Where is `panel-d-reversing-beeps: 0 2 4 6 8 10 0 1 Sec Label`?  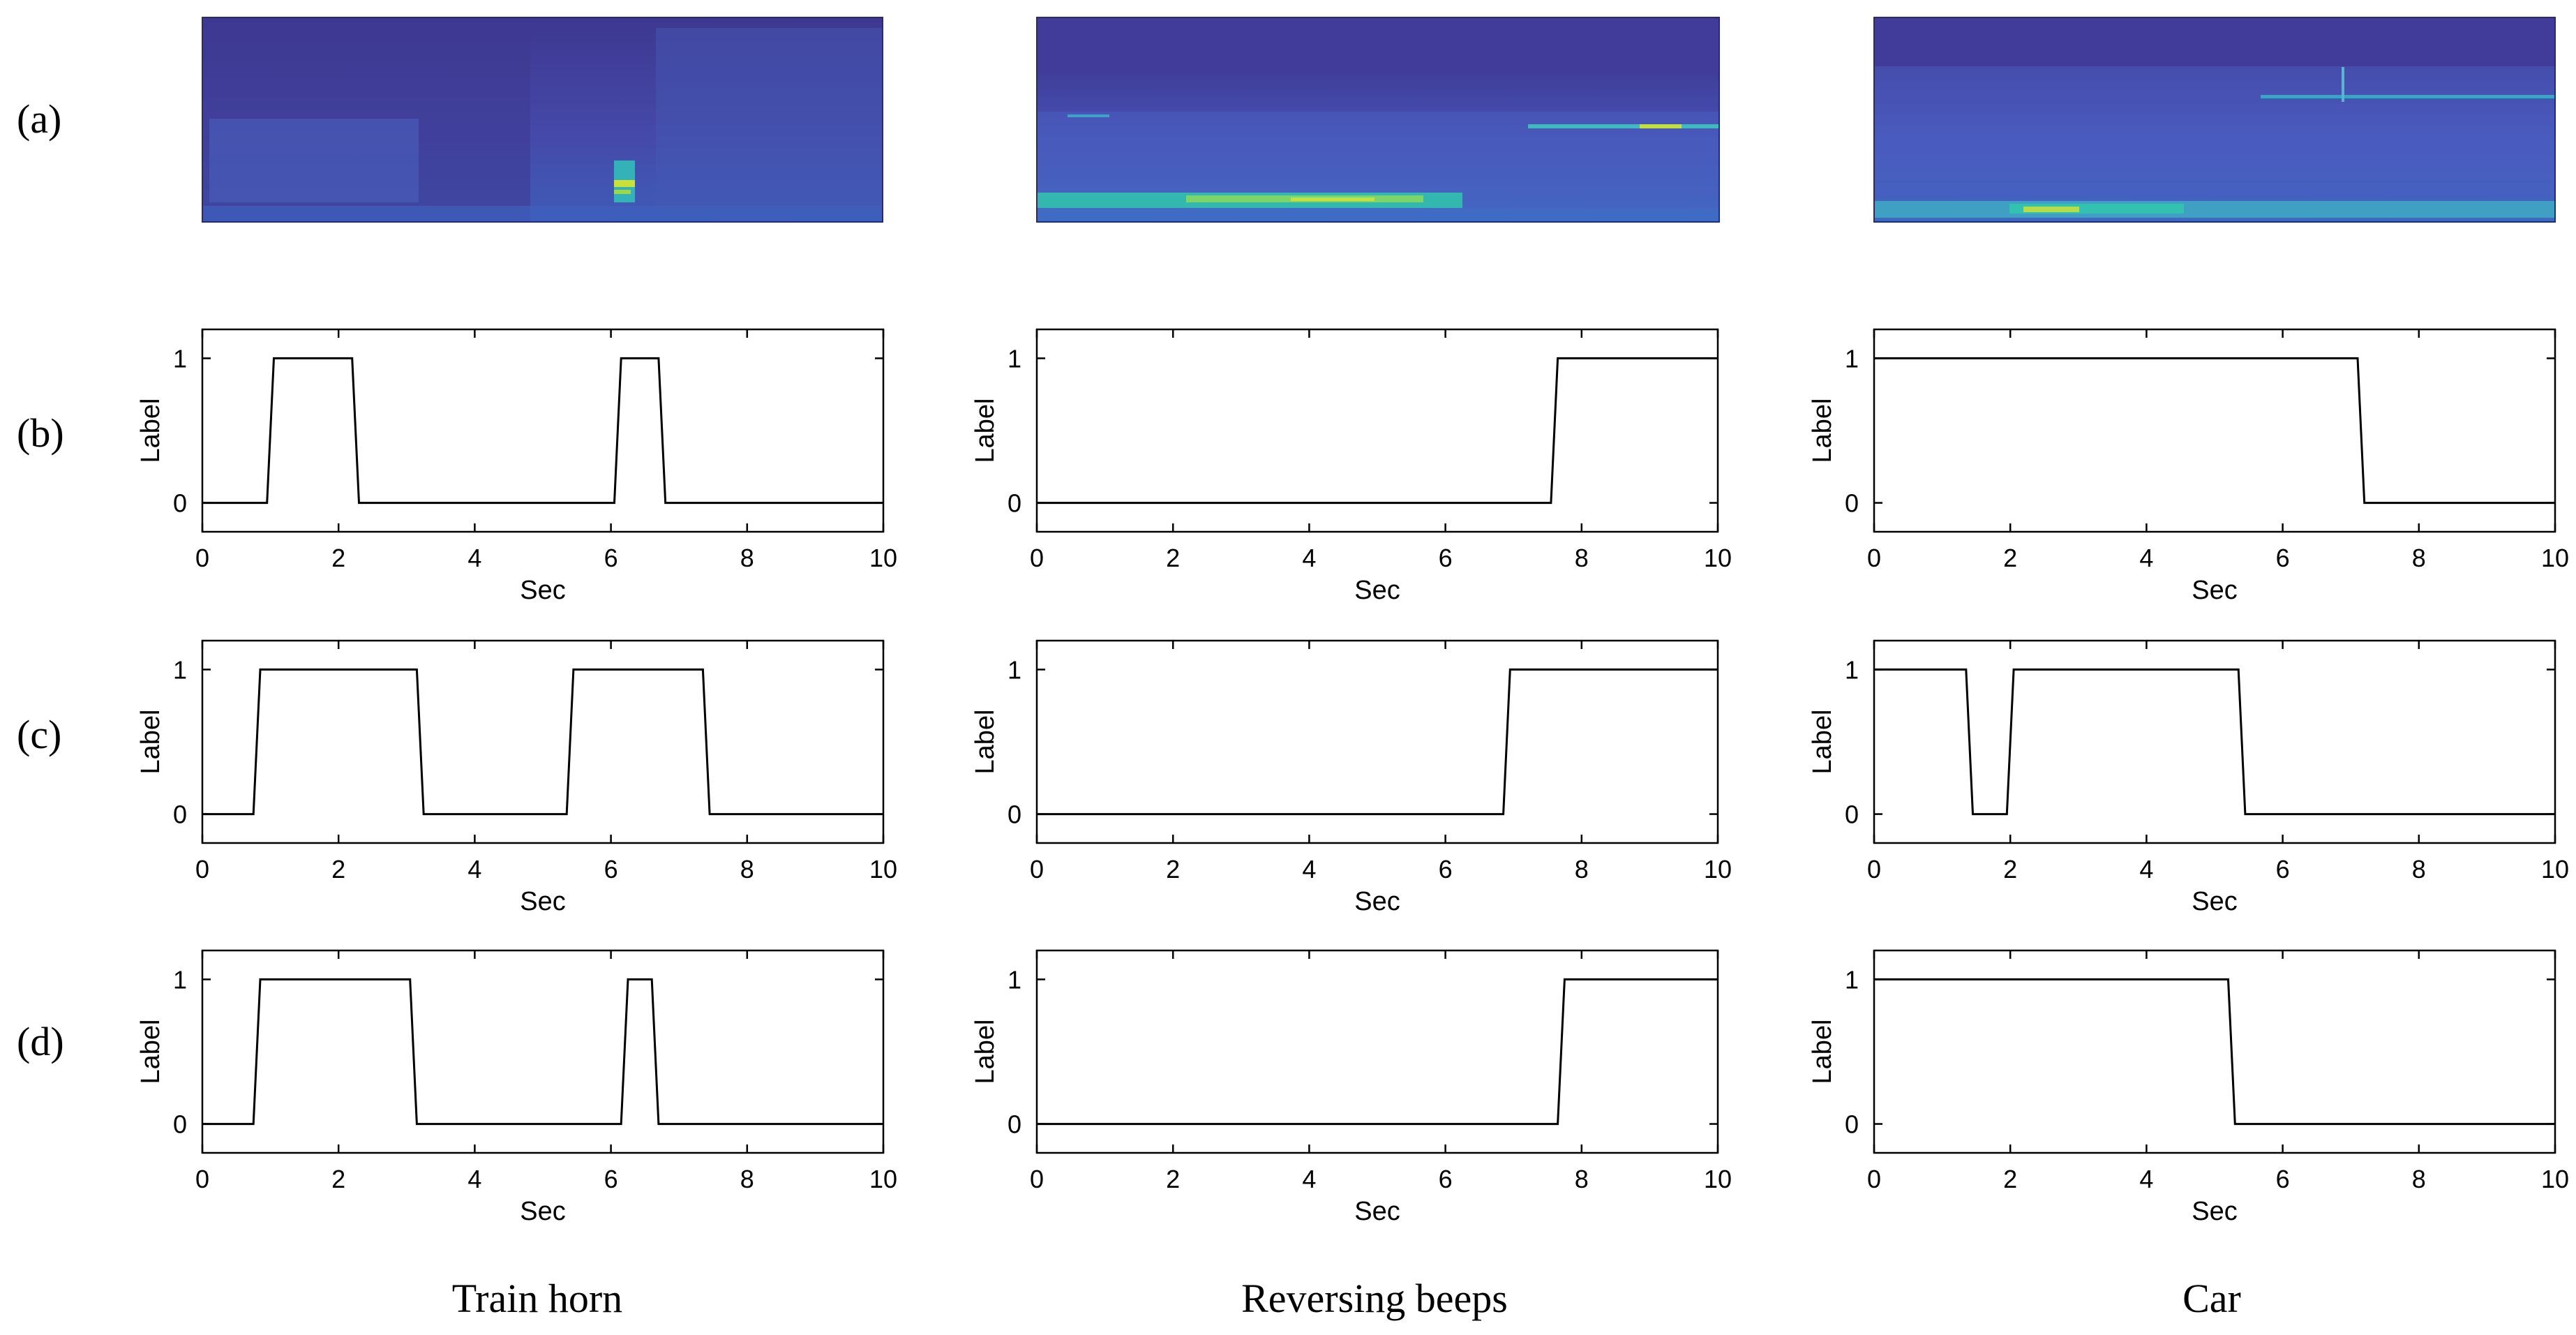 panel-d-reversing-beeps: 0 2 4 6 8 10 0 1 Sec Label is located at coordinates (1351, 1087).